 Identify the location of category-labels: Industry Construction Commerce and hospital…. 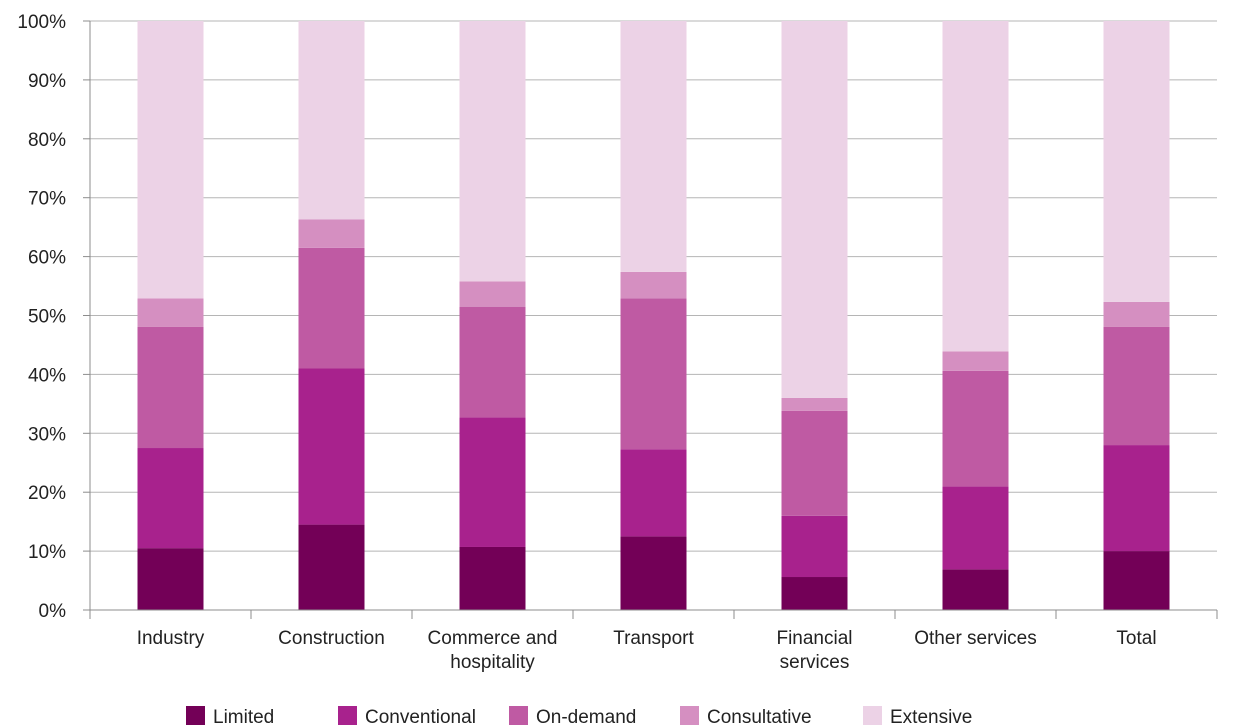
(647, 650).